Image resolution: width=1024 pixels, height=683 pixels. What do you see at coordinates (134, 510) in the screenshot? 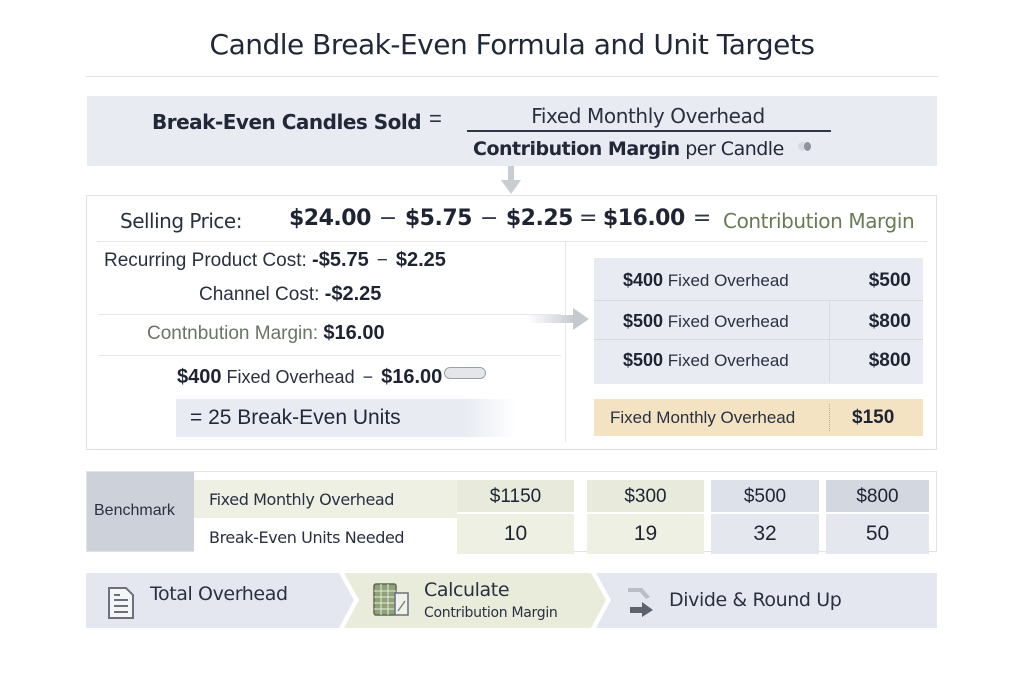
I see `benchmark-label: Benchmark` at bounding box center [134, 510].